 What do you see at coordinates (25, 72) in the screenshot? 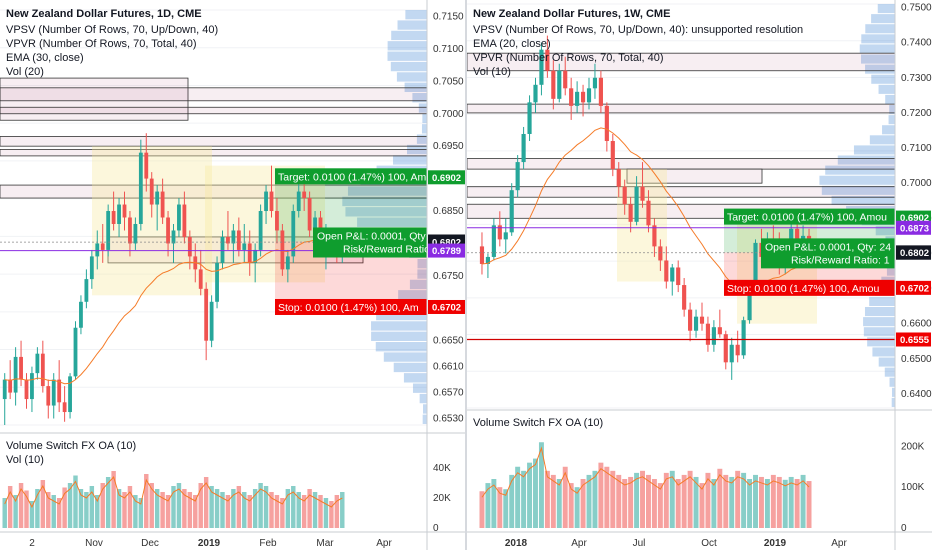
I see `daily-indicator-legend: Vol (20)` at bounding box center [25, 72].